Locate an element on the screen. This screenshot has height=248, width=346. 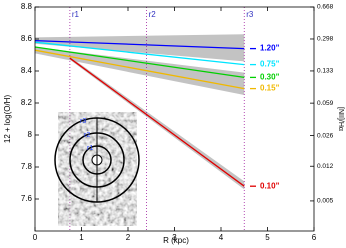
x-tick-label: 0 is located at coordinates (35, 237).